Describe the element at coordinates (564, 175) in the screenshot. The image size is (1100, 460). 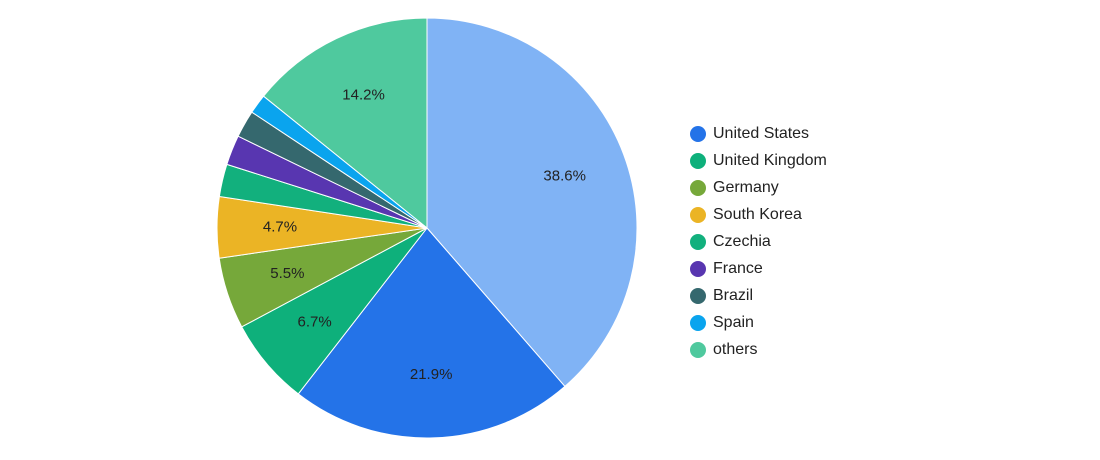
I see `slice-data-label: 38.6%` at that location.